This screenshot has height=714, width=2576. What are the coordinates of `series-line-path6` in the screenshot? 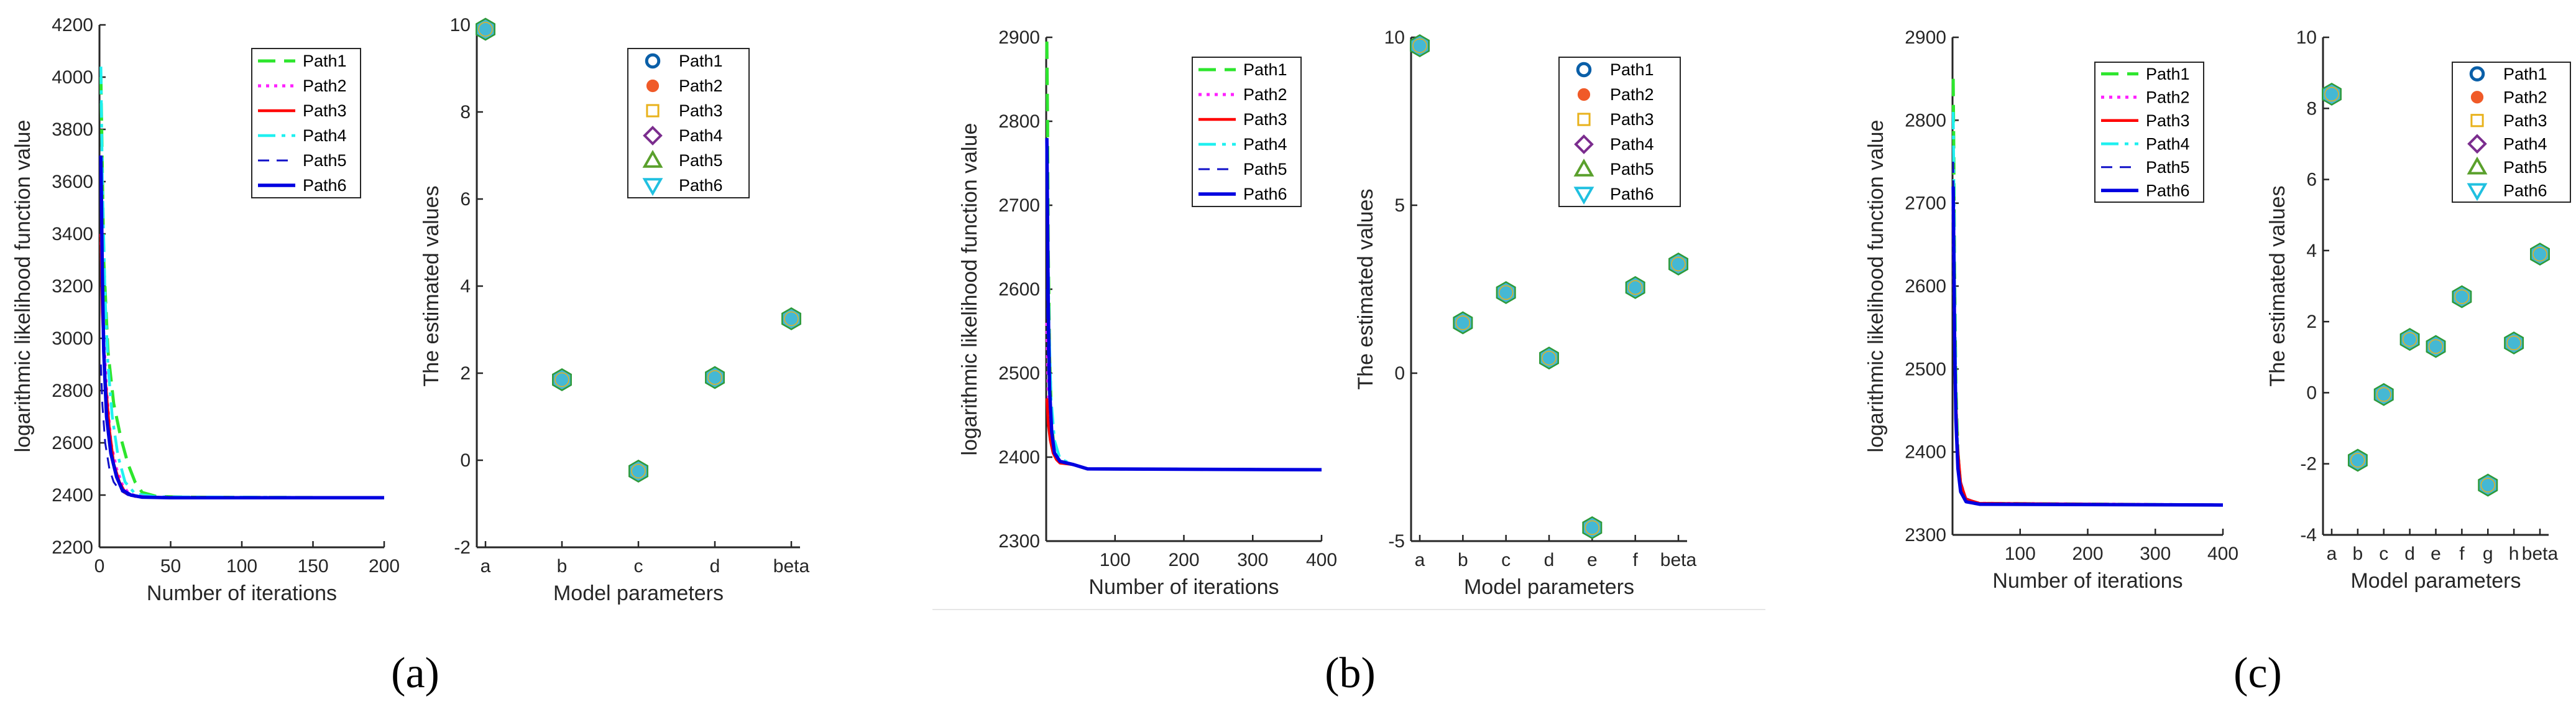 It's located at (241, 327).